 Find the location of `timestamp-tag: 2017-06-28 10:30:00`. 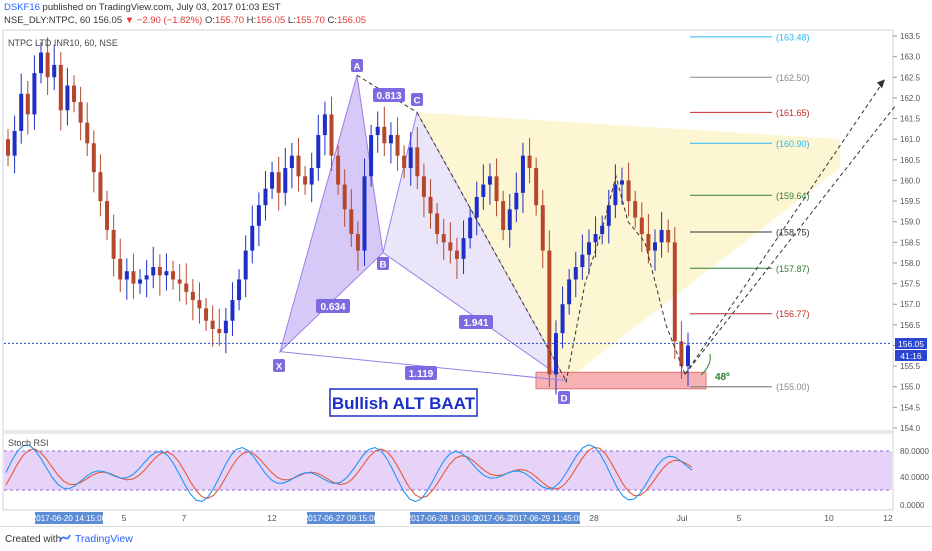

timestamp-tag: 2017-06-28 10:30:00 is located at coordinates (444, 518).